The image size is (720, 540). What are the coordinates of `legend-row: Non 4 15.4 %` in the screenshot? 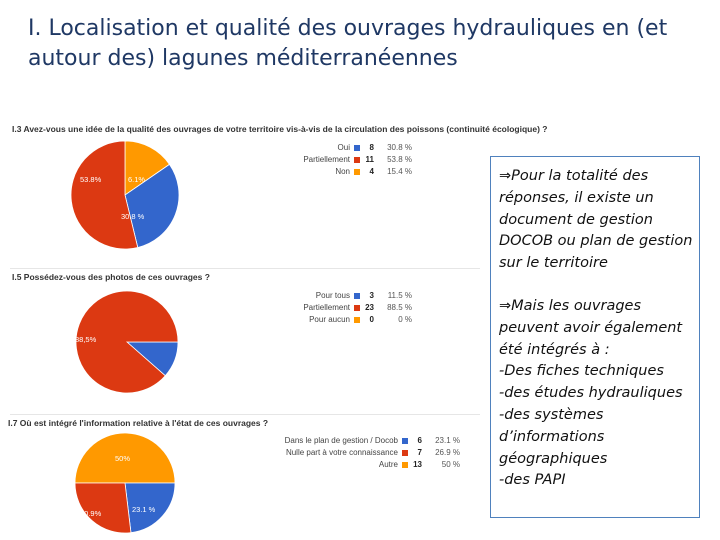 It's located at (345, 172).